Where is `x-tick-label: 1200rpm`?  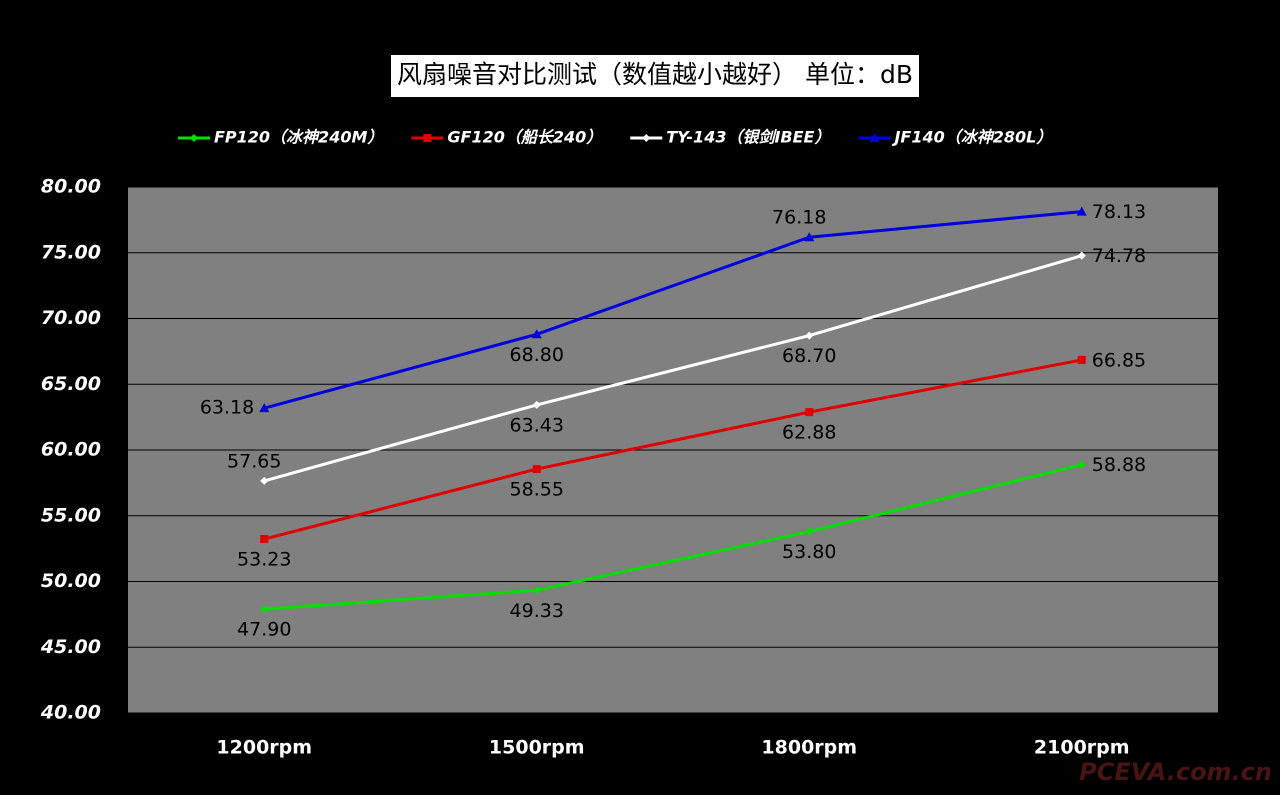
x-tick-label: 1200rpm is located at coordinates (264, 748).